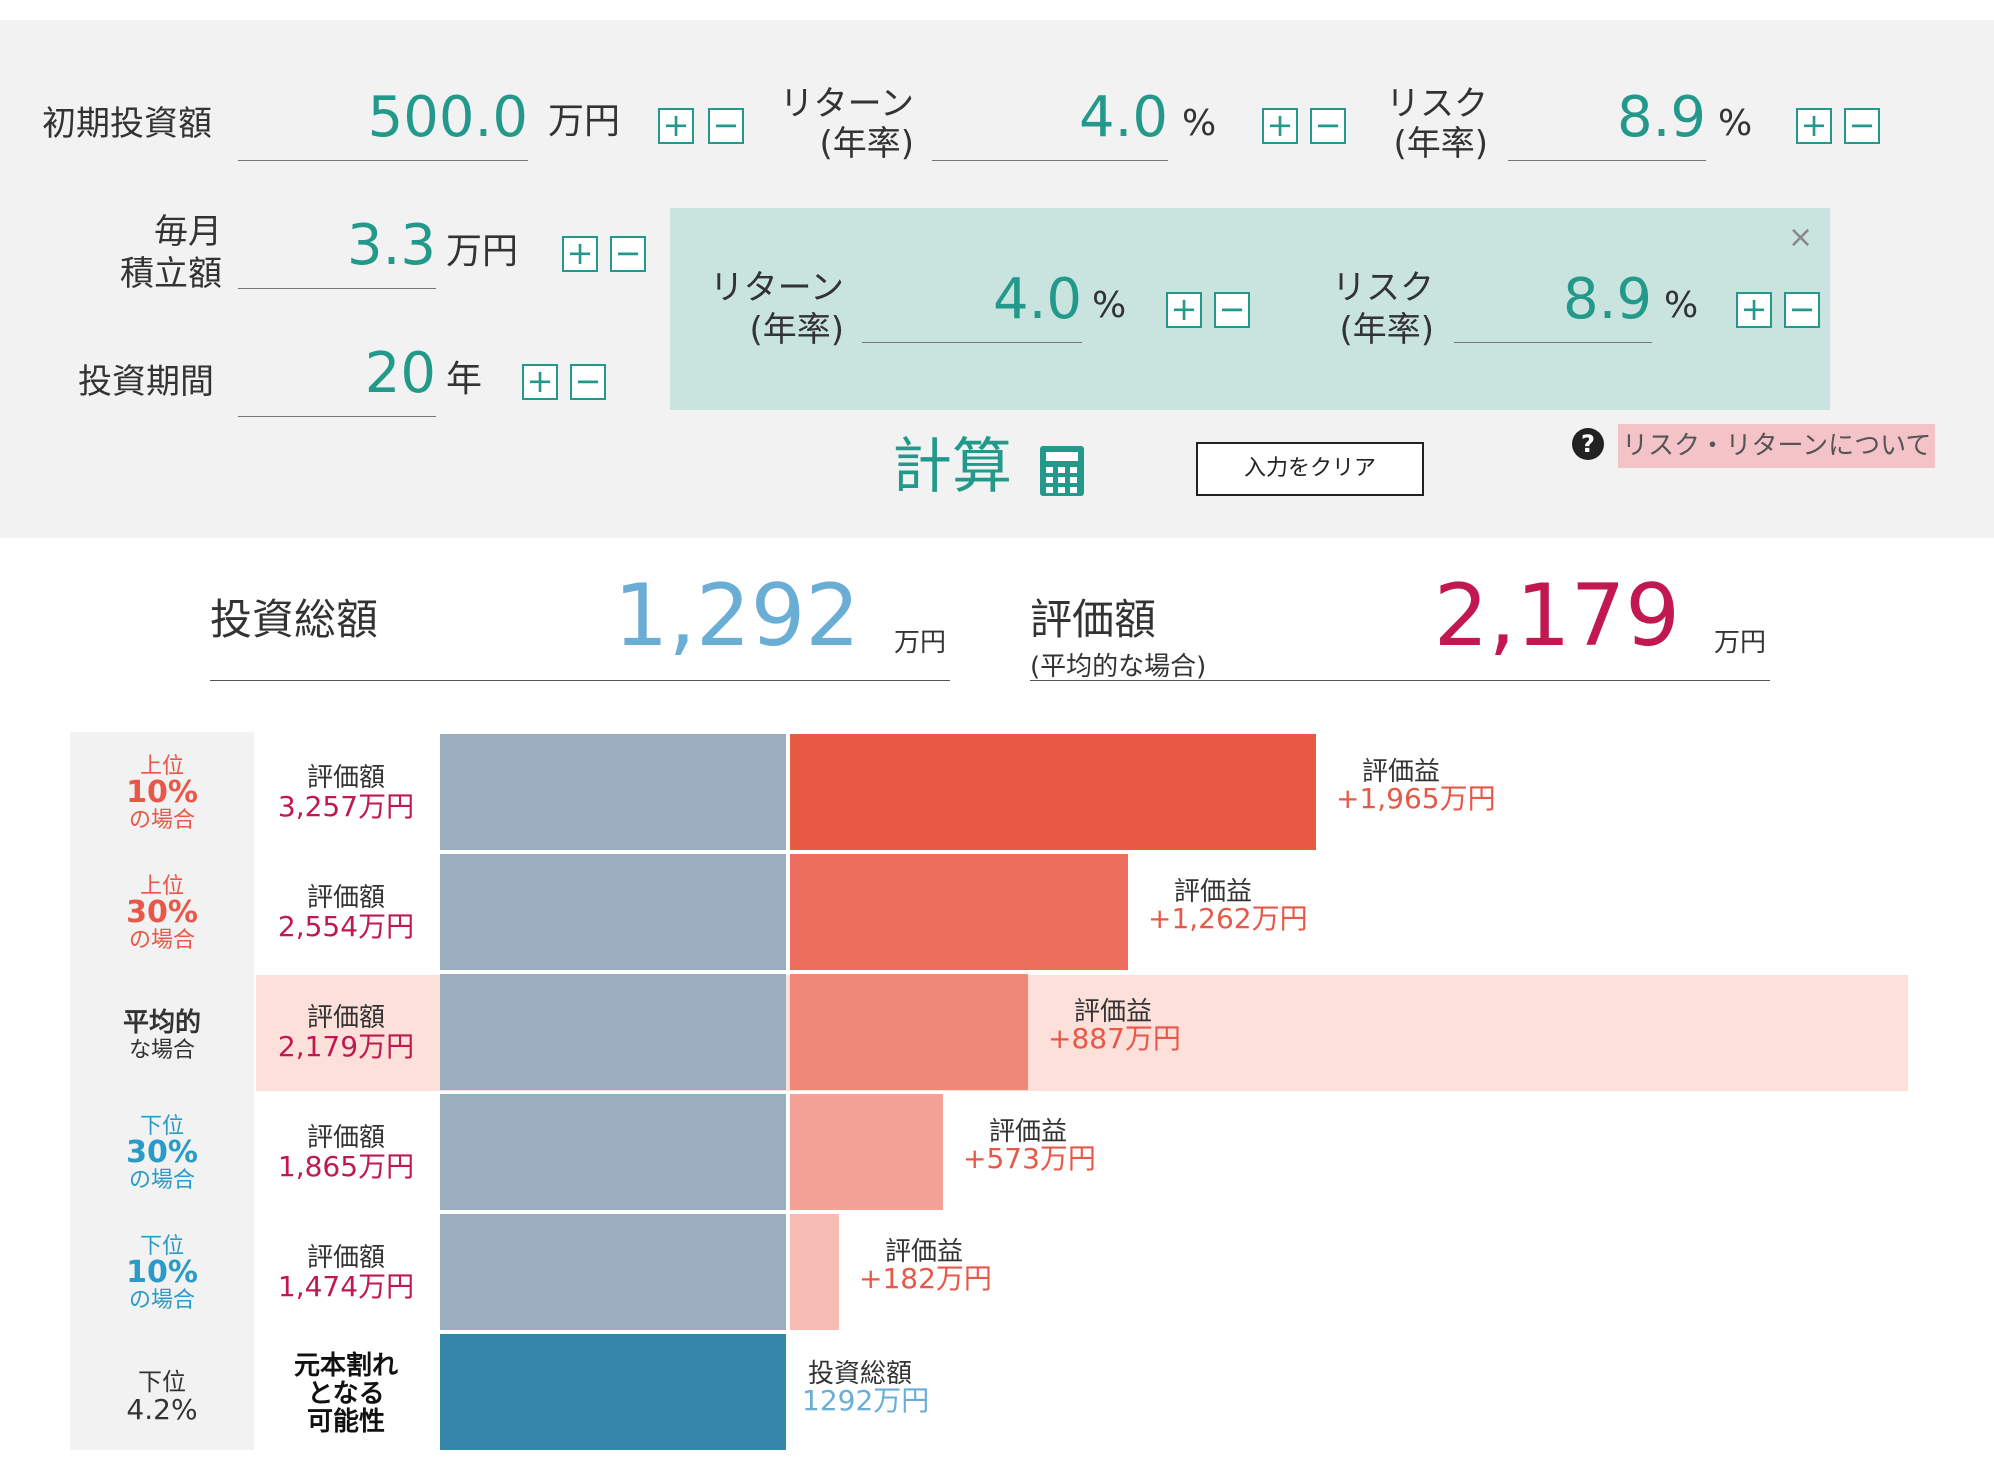  Describe the element at coordinates (482, 251) in the screenshot. I see `monthly-unit: 万円` at that location.